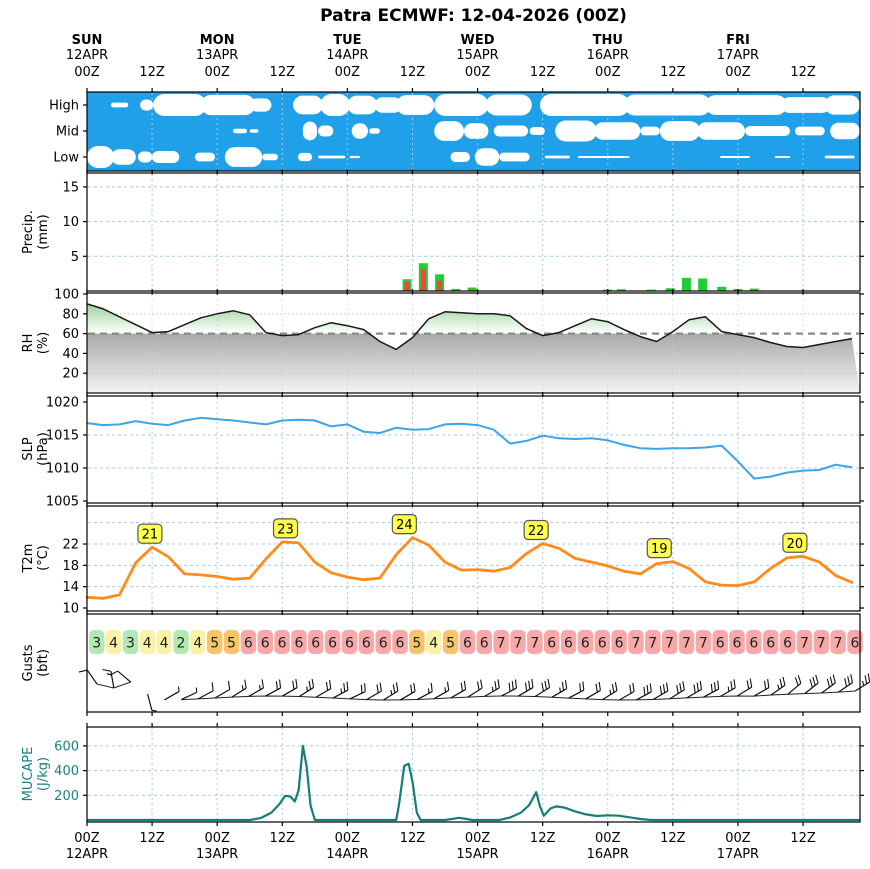 The width and height of the screenshot is (870, 869). What do you see at coordinates (87, 40) in the screenshot?
I see `day-label: SUN` at bounding box center [87, 40].